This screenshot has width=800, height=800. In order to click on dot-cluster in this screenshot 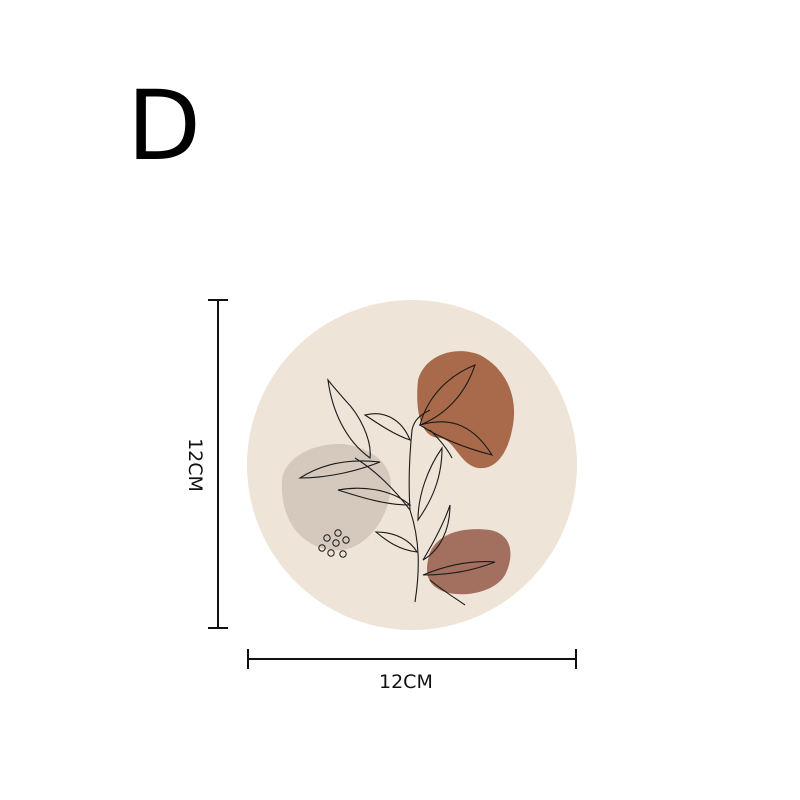, I will do `click(334, 543)`.